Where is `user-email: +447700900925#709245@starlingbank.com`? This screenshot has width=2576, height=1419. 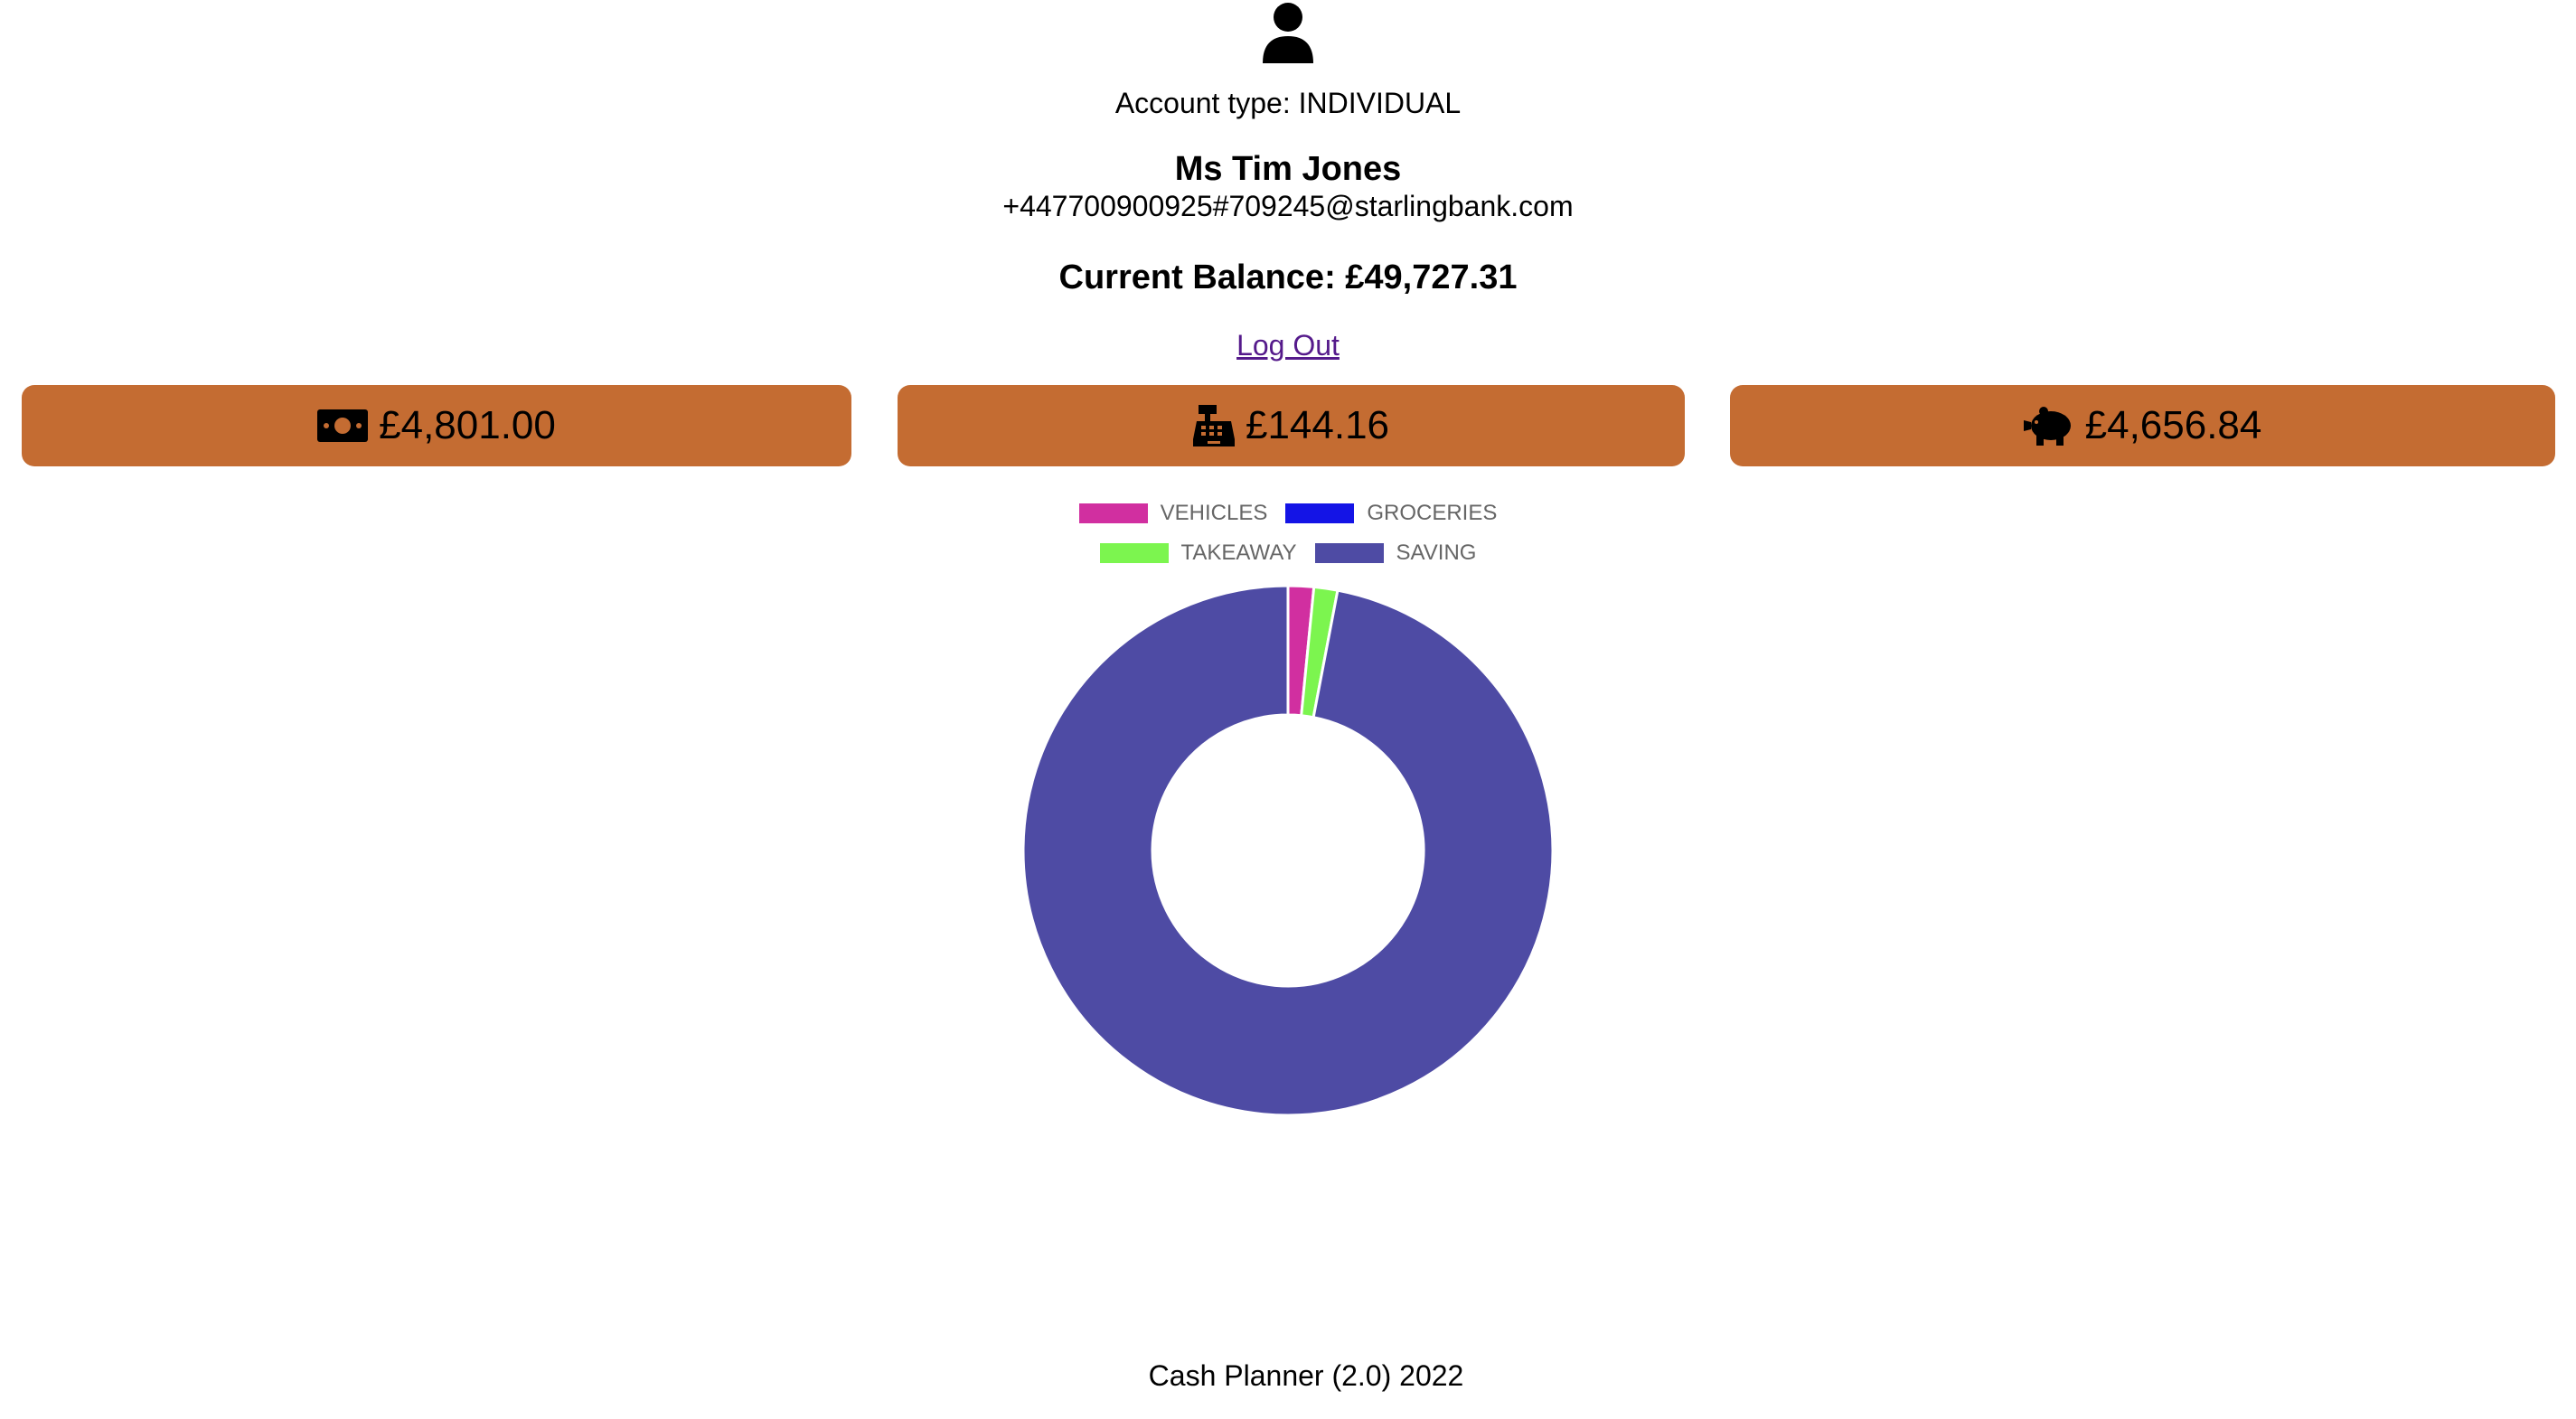 user-email: +447700900925#709245@starlingbank.com is located at coordinates (1288, 206).